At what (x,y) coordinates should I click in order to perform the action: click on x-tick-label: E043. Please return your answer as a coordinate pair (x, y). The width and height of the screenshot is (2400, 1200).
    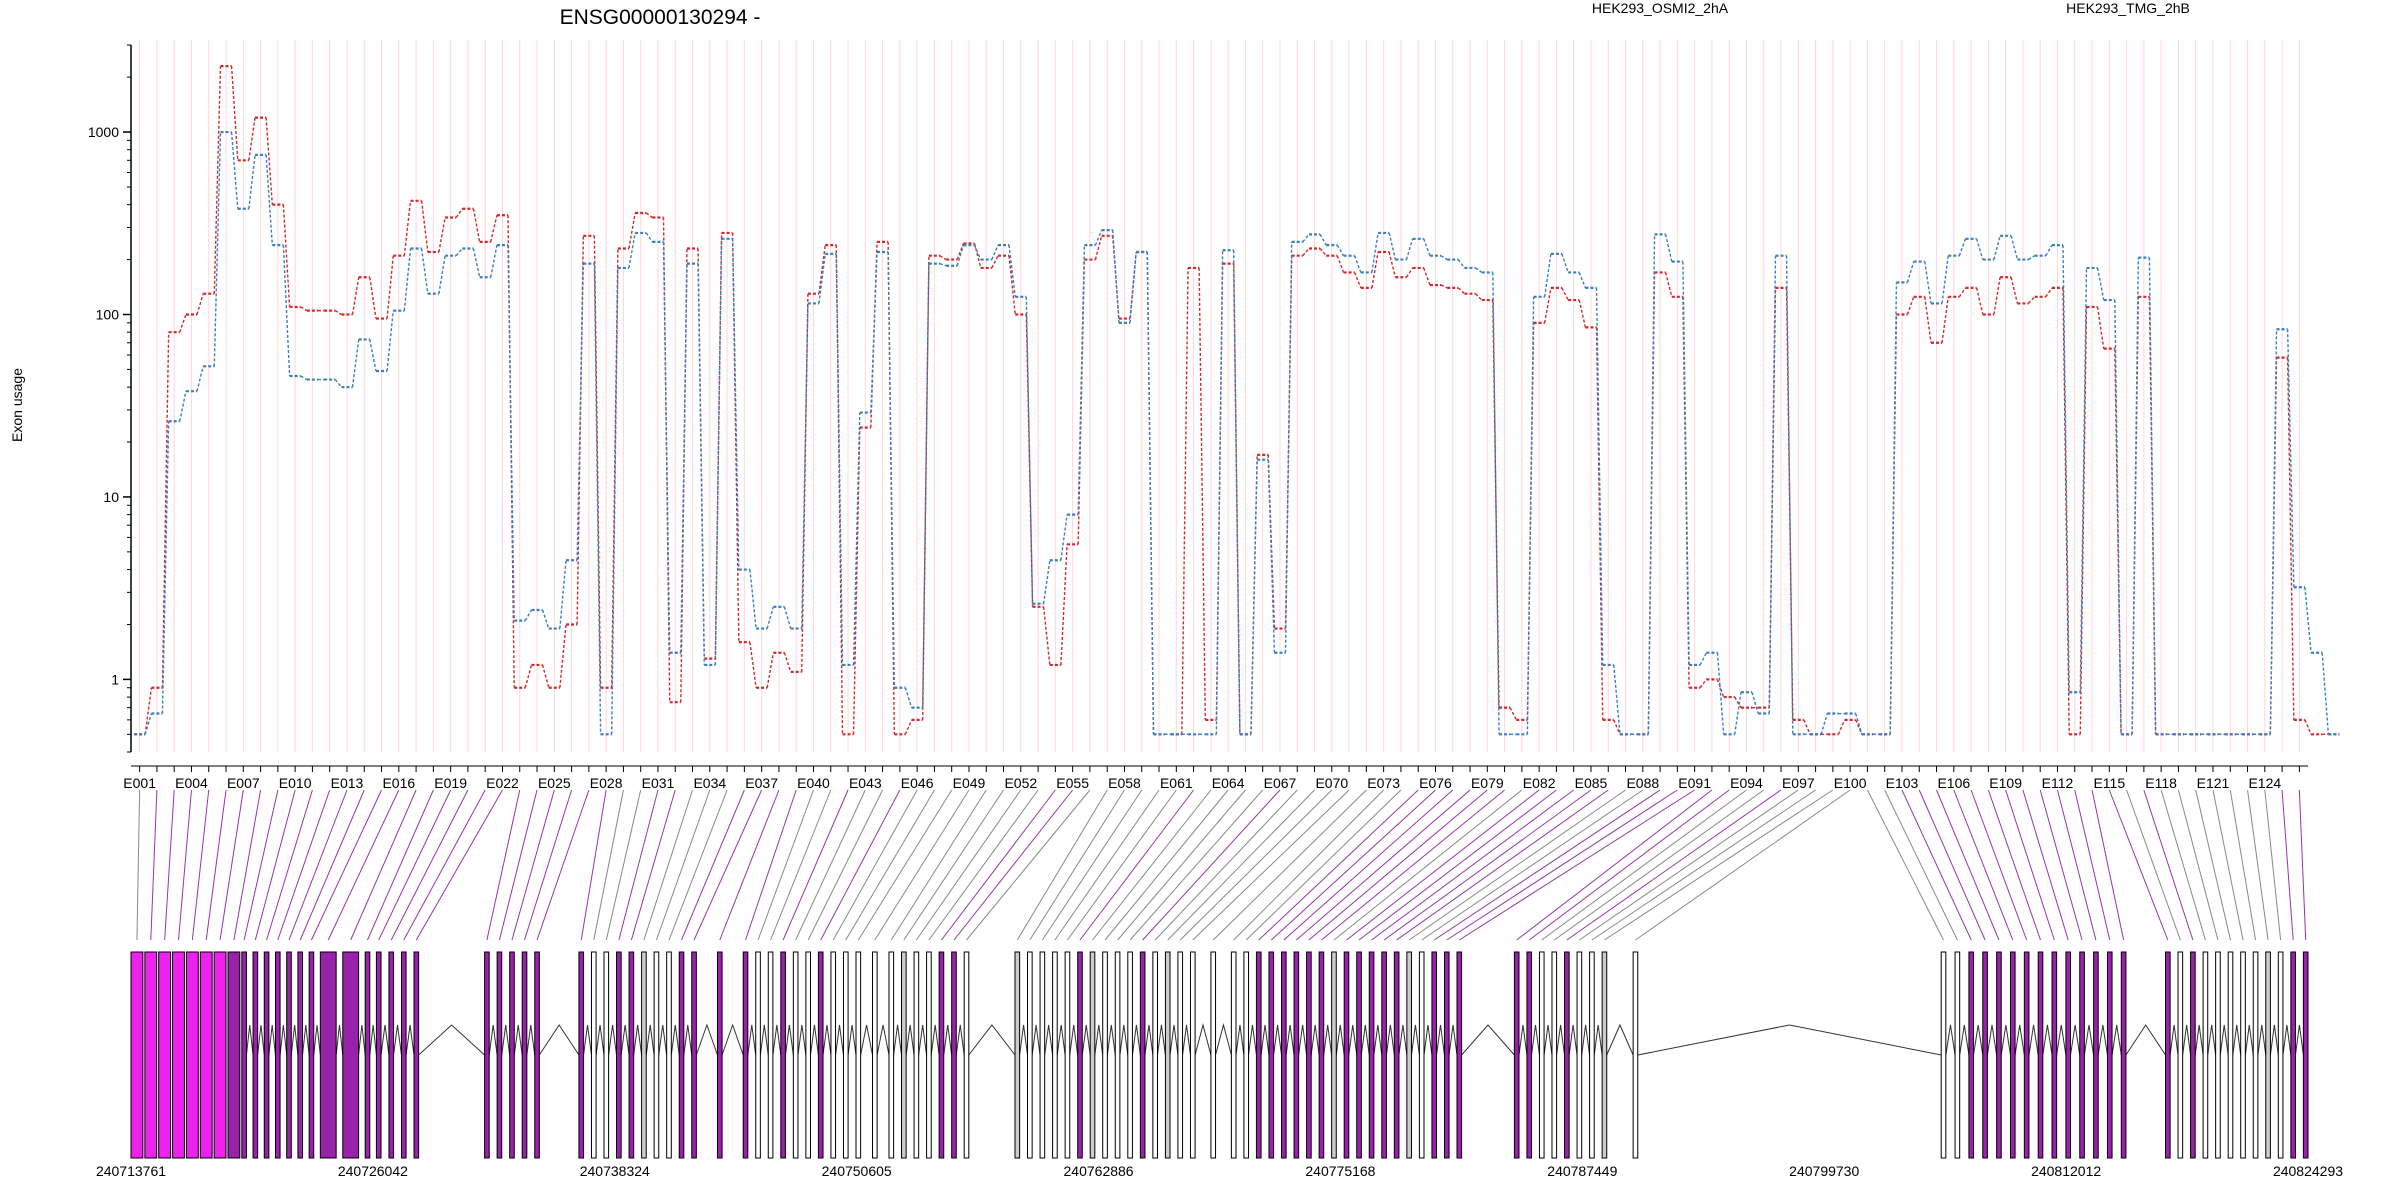
    Looking at the image, I should click on (865, 783).